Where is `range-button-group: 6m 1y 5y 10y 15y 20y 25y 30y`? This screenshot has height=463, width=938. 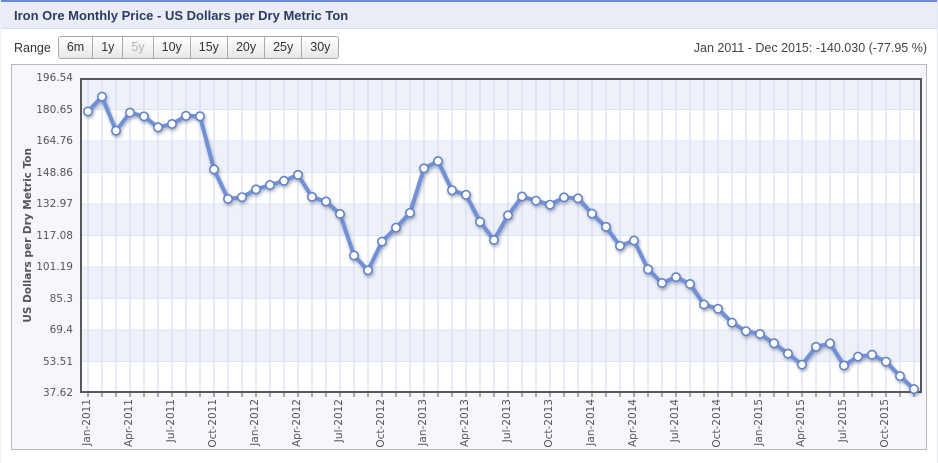
range-button-group: 6m 1y 5y 10y 15y 20y 25y 30y is located at coordinates (198, 47).